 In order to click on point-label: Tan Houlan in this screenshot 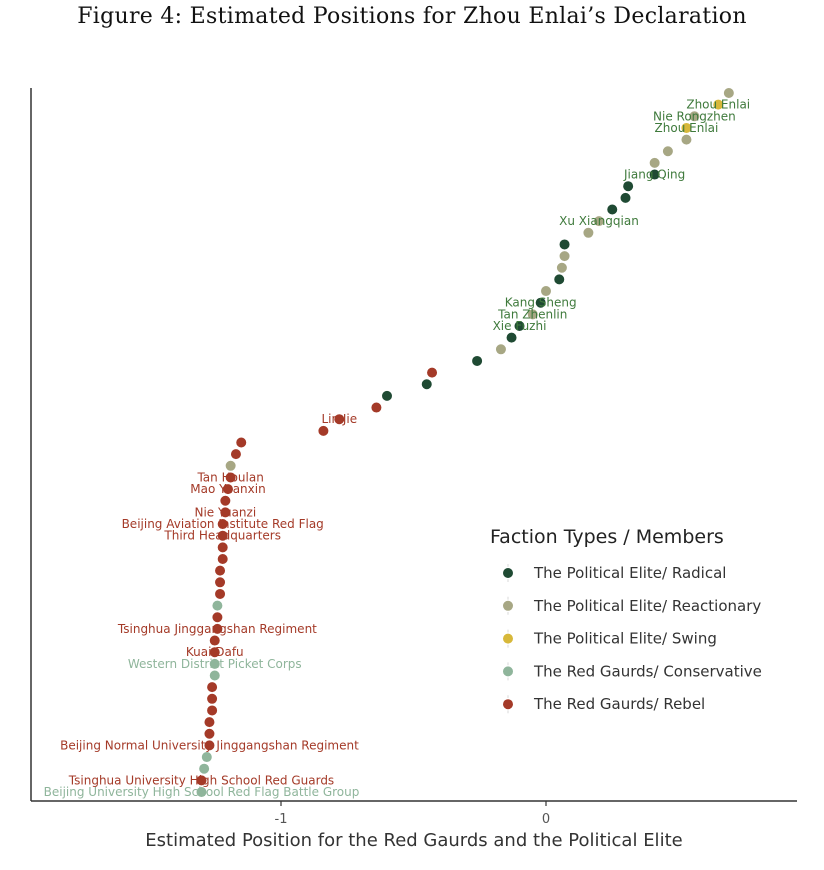, I will do `click(229, 477)`.